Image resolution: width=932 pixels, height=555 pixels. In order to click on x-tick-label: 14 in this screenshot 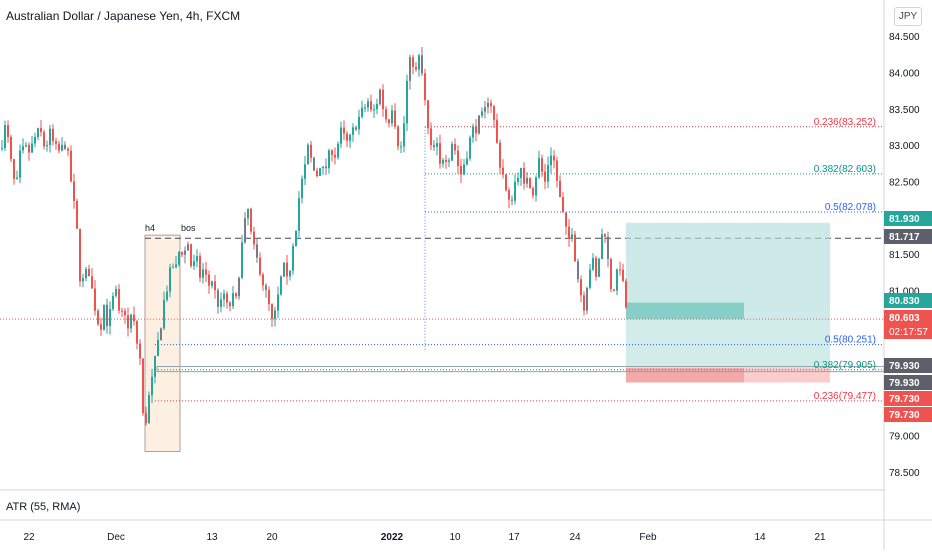, I will do `click(760, 537)`.